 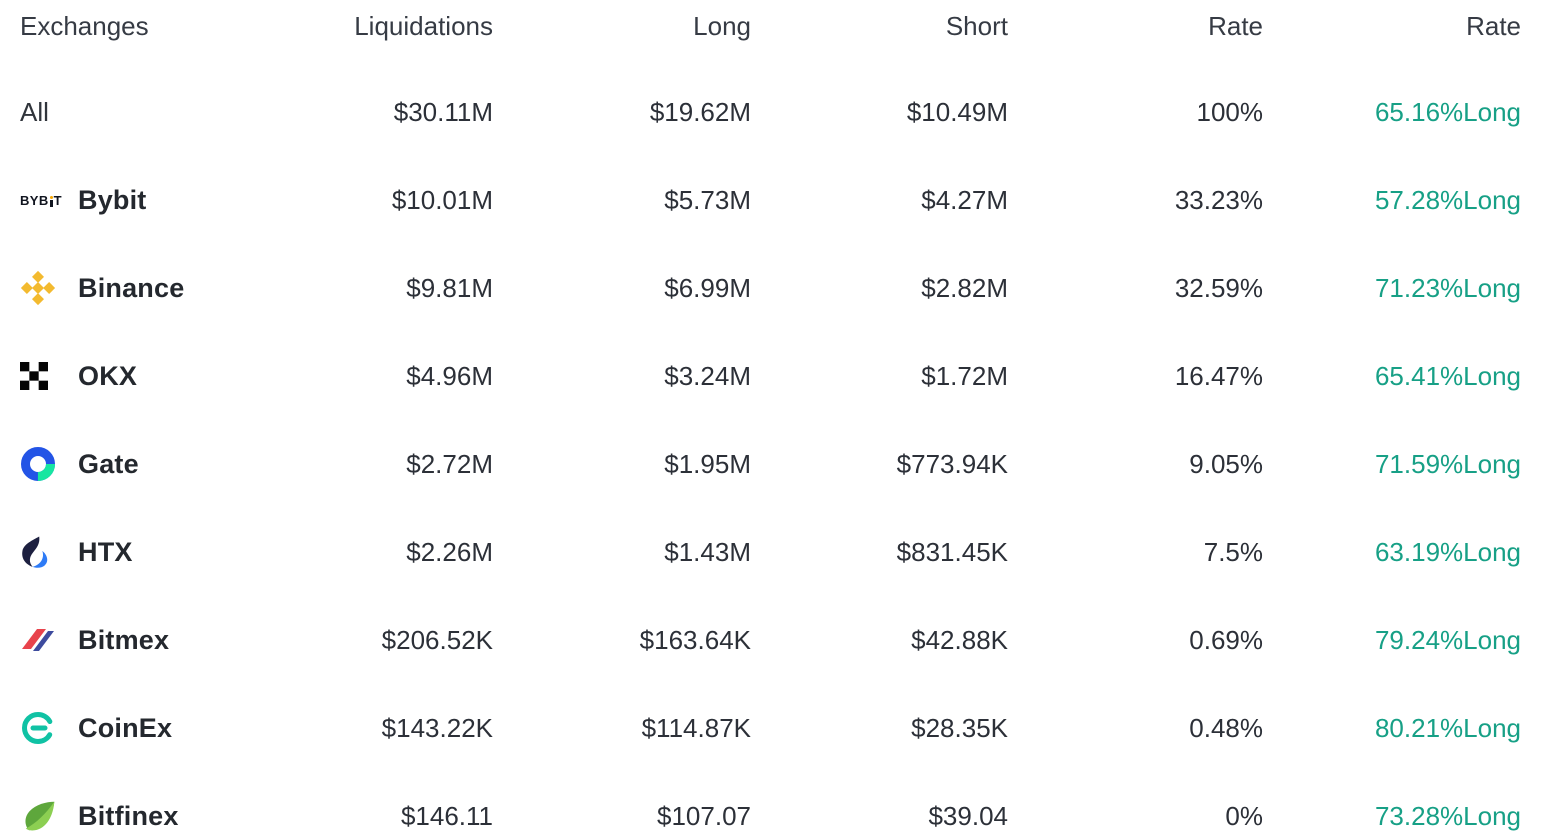 What do you see at coordinates (1493, 25) in the screenshot?
I see `header-long-rate: Rate` at bounding box center [1493, 25].